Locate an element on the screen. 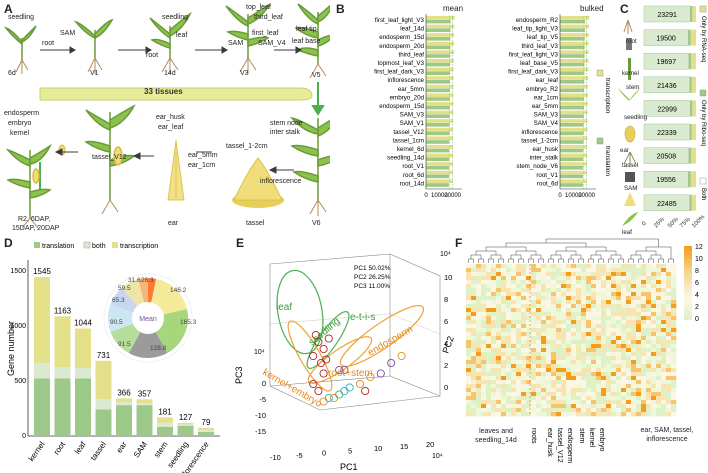 This screenshot has height=473, width=708. d-category-4: ear is located at coordinates (122, 447).